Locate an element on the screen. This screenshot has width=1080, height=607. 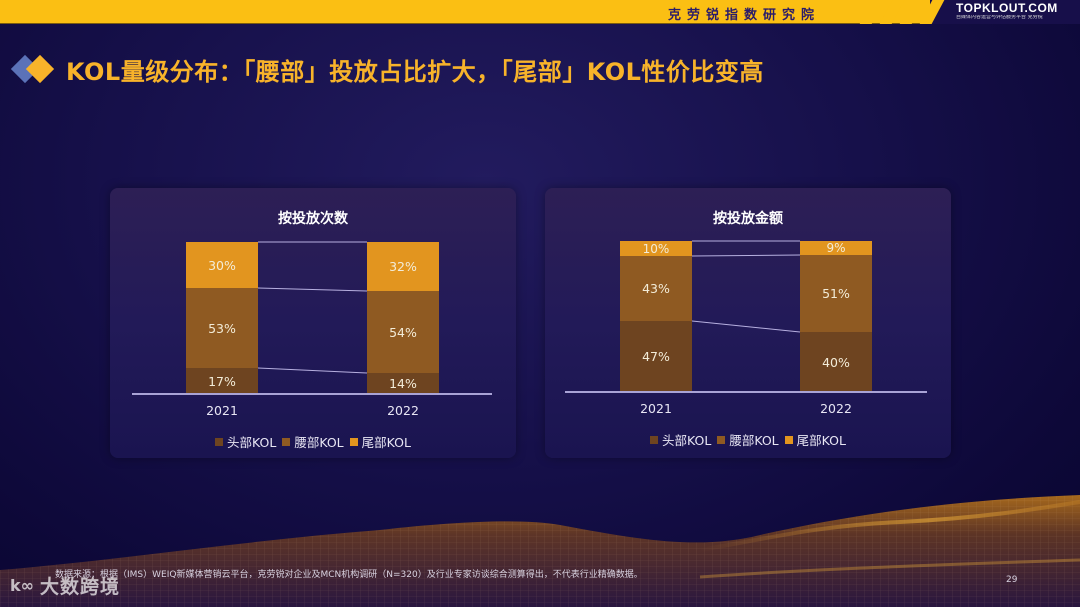
segment-waist: 54% is located at coordinates (403, 332).